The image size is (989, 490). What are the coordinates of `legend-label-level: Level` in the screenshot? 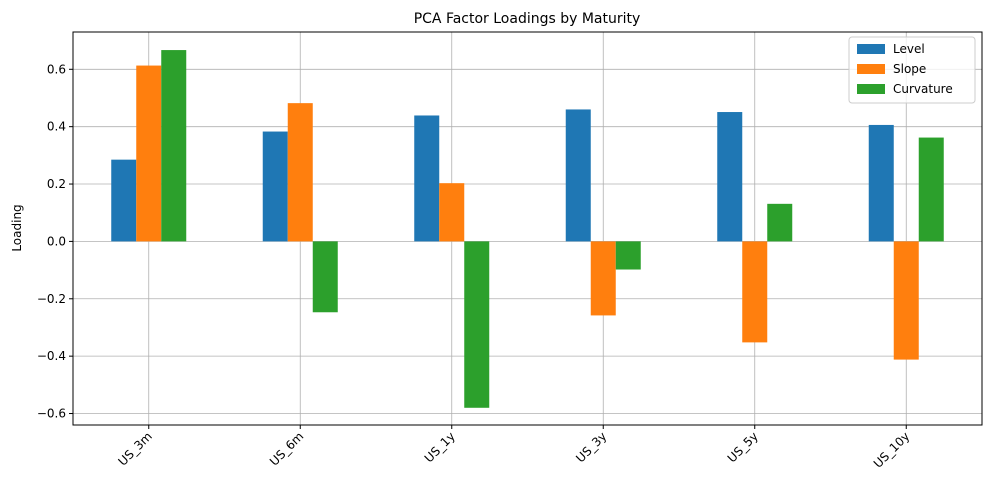 It's located at (909, 49).